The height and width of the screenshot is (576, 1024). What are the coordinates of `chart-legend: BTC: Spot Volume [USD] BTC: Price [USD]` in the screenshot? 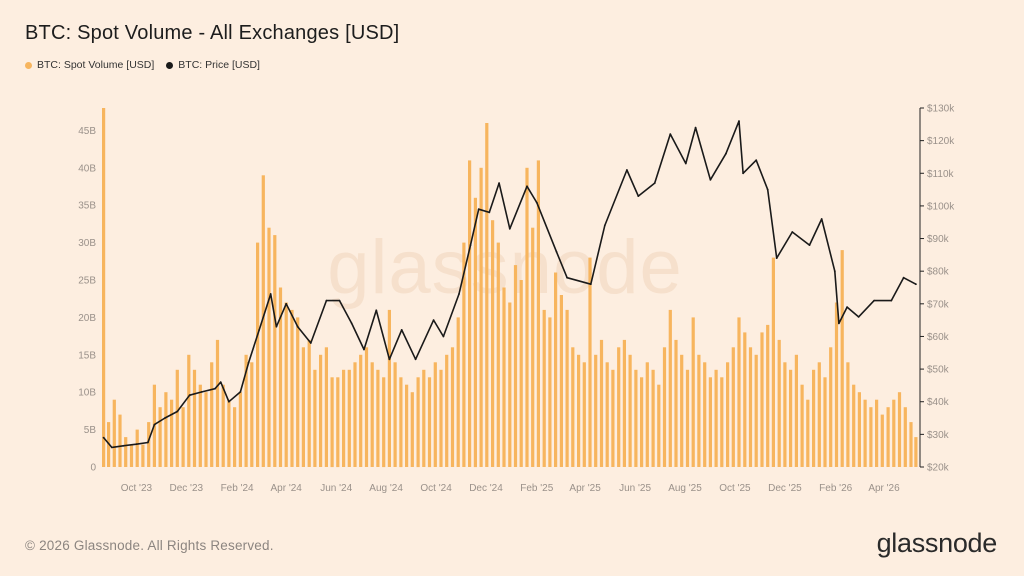 It's located at (142, 65).